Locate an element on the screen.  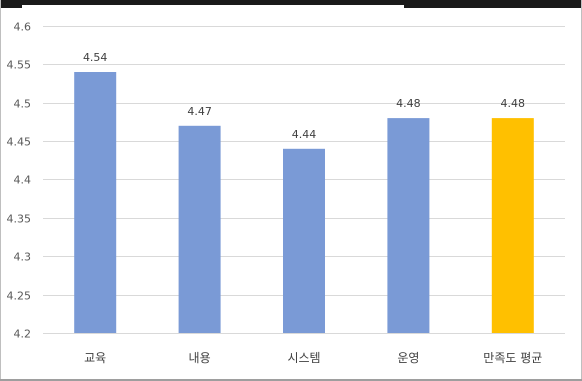
frame-top-notch-left is located at coordinates (11, 6).